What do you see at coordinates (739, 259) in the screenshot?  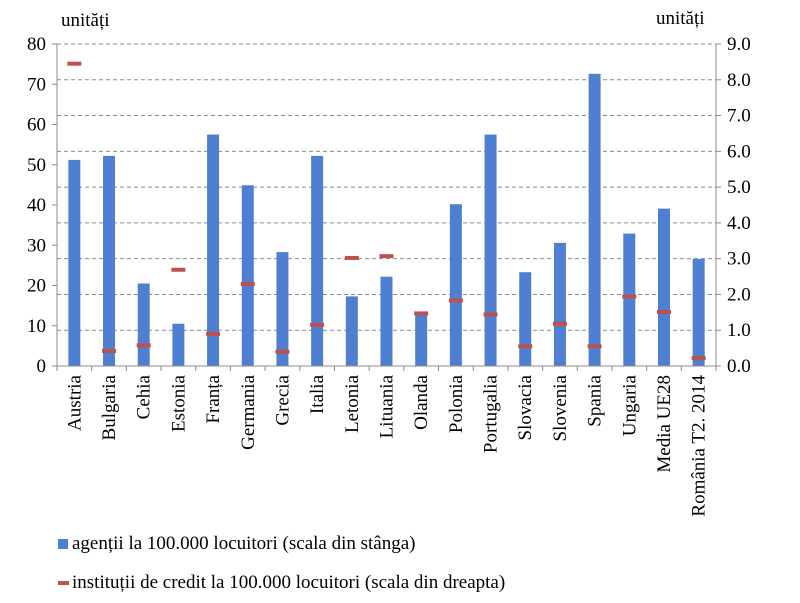 I see `right-tick-label: 3.0` at bounding box center [739, 259].